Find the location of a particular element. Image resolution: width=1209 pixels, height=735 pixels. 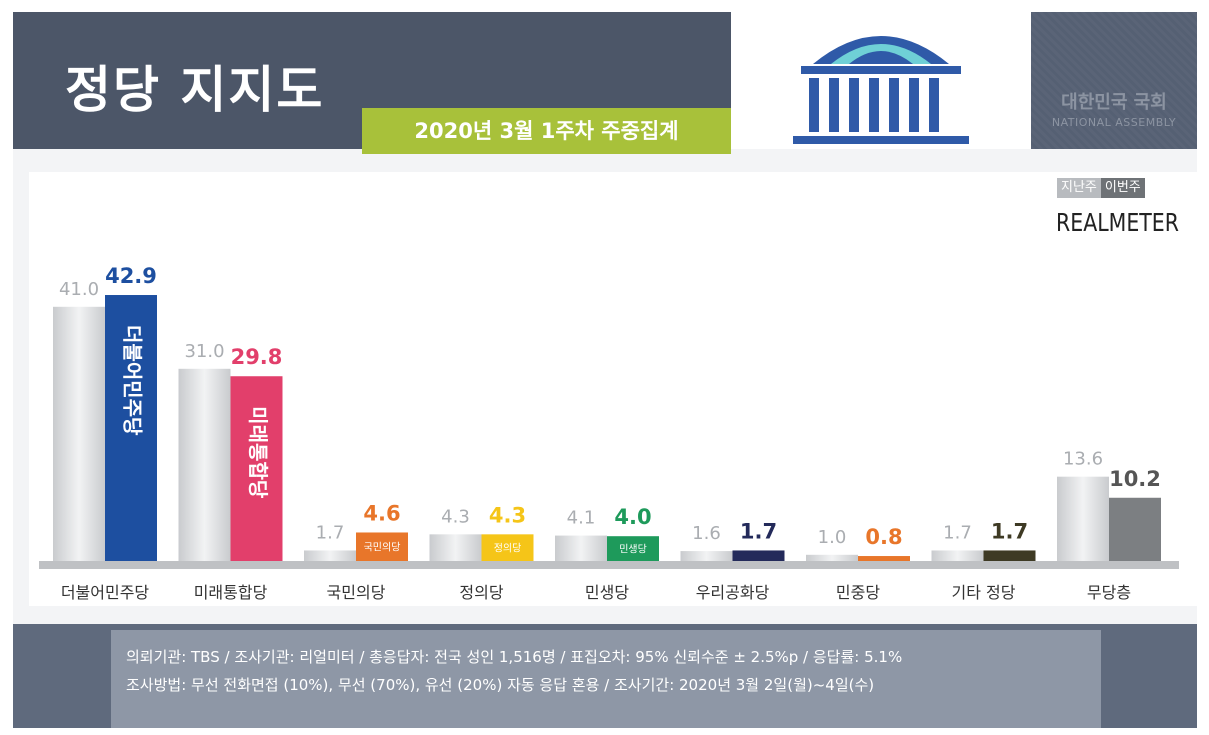

value-label-previous-6: 1.0 is located at coordinates (832, 537).